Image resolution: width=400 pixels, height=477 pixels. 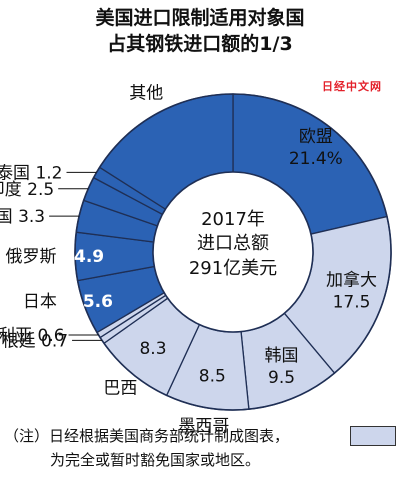 I want to click on donut-hole, so click(x=233, y=252).